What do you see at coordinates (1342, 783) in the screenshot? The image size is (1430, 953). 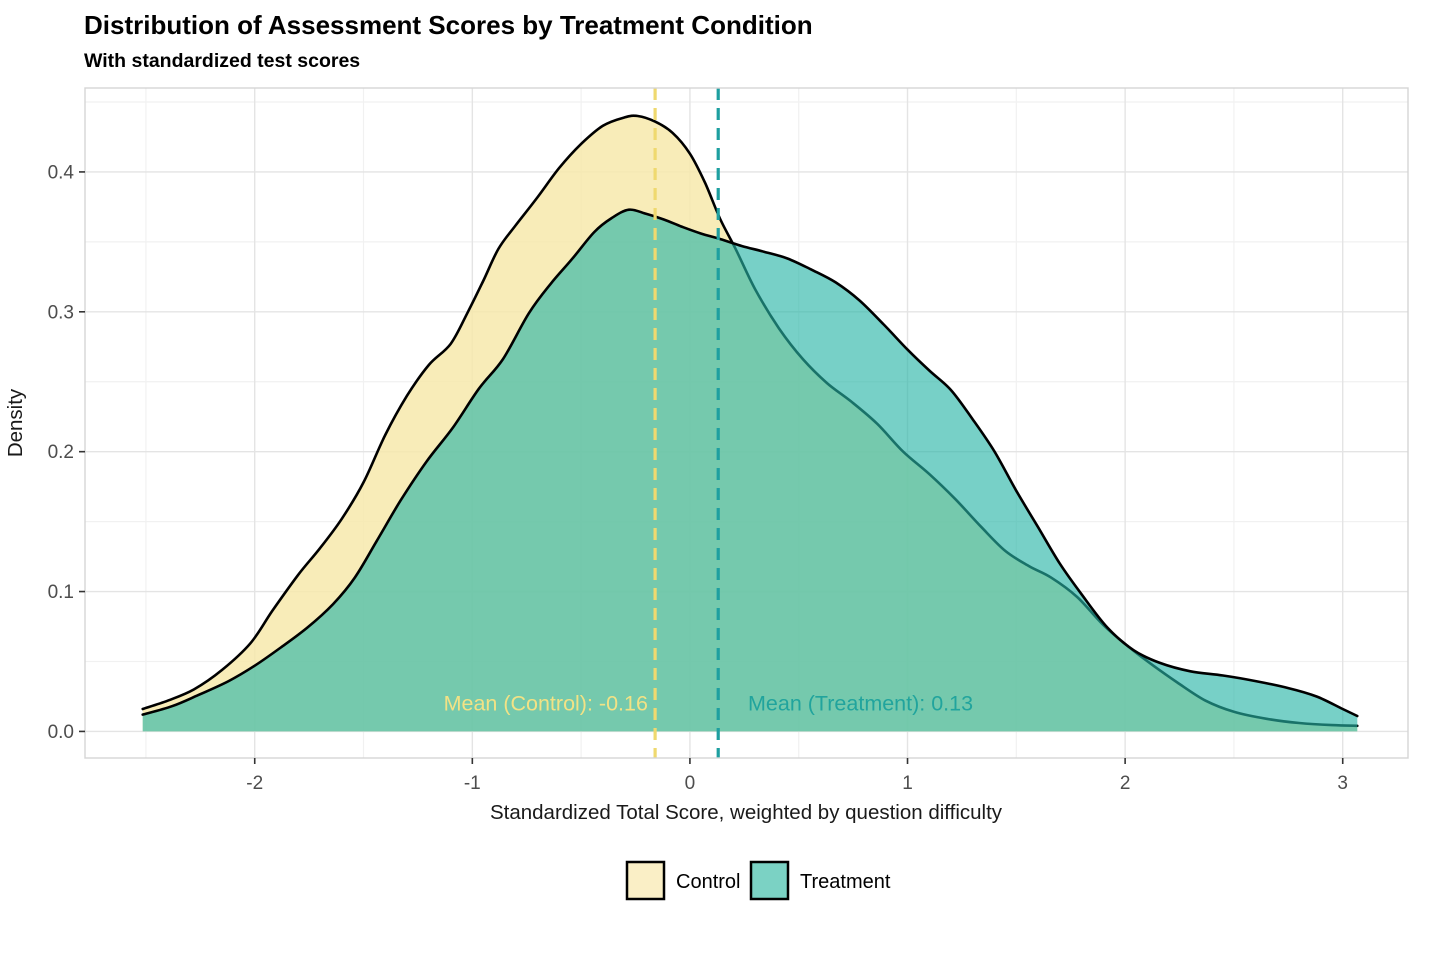 I see `x-tick-label: 3` at bounding box center [1342, 783].